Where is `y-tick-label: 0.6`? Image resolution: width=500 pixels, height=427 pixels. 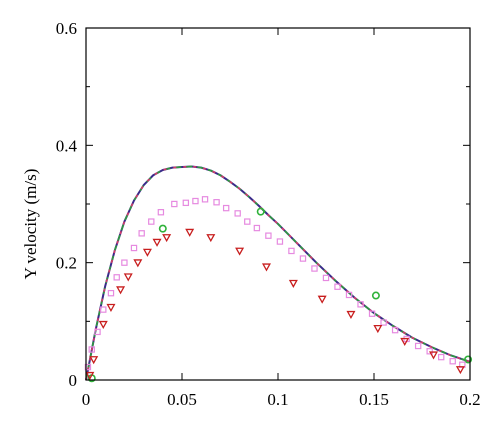
y-tick-label: 0.6 is located at coordinates (66, 28).